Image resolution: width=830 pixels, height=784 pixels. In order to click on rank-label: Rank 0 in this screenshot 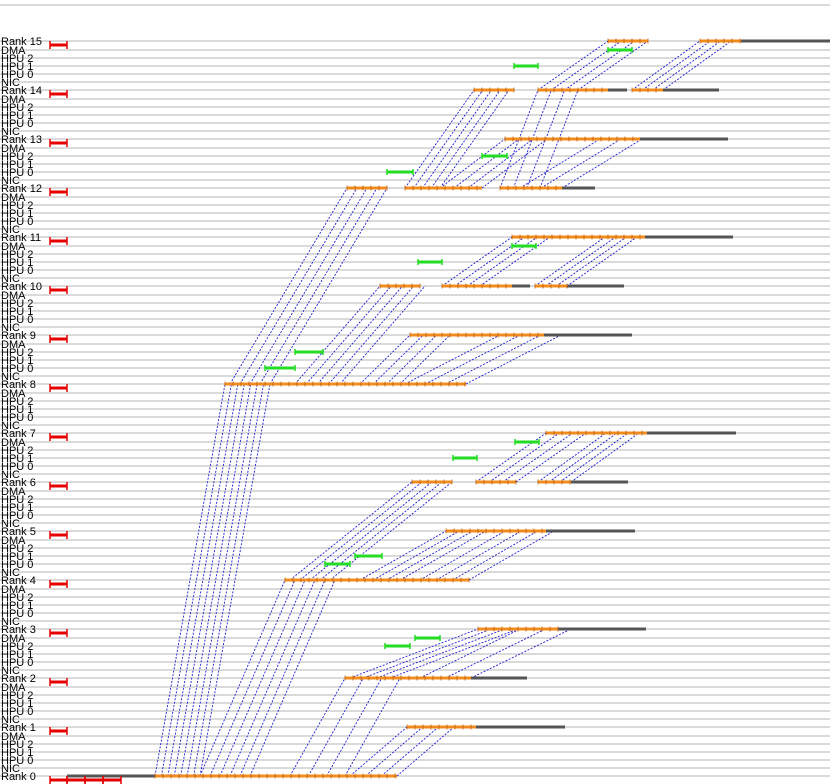, I will do `click(18, 777)`.